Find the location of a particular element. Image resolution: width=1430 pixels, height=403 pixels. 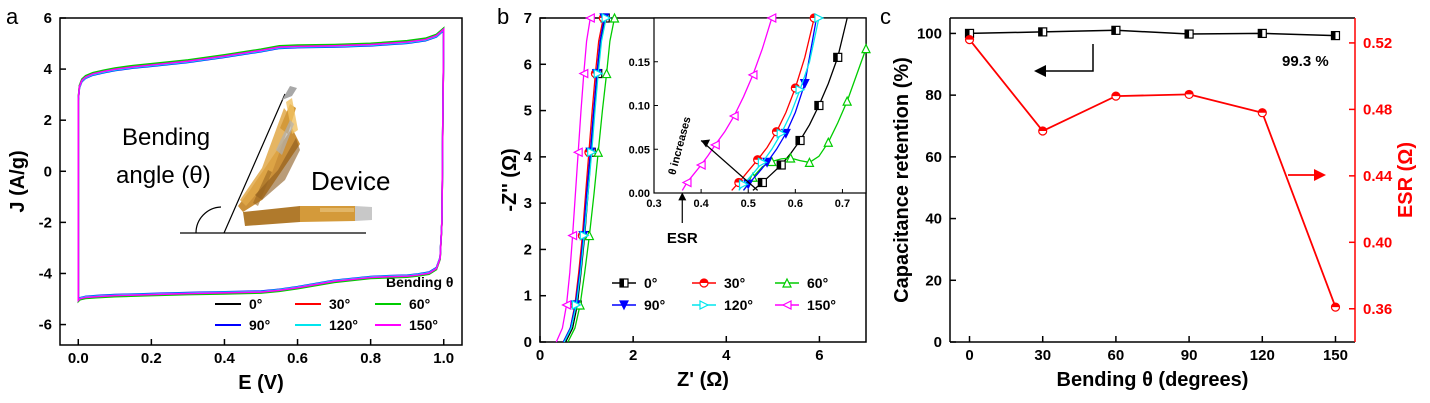

x-tick-label-c: 60 is located at coordinates (1116, 355).